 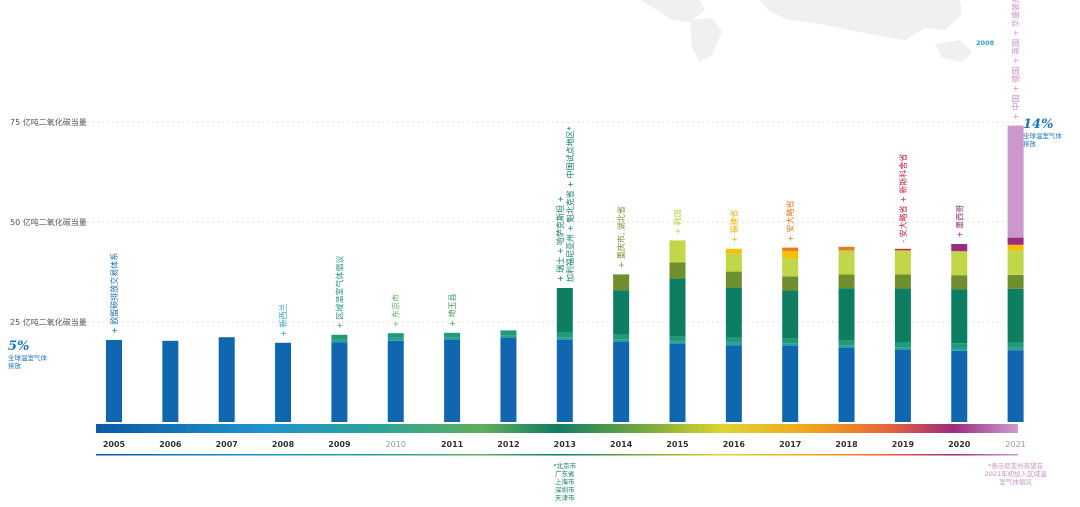 What do you see at coordinates (48, 222) in the screenshot?
I see `y-tick-label: 50 亿吨二氧化碳当量` at bounding box center [48, 222].